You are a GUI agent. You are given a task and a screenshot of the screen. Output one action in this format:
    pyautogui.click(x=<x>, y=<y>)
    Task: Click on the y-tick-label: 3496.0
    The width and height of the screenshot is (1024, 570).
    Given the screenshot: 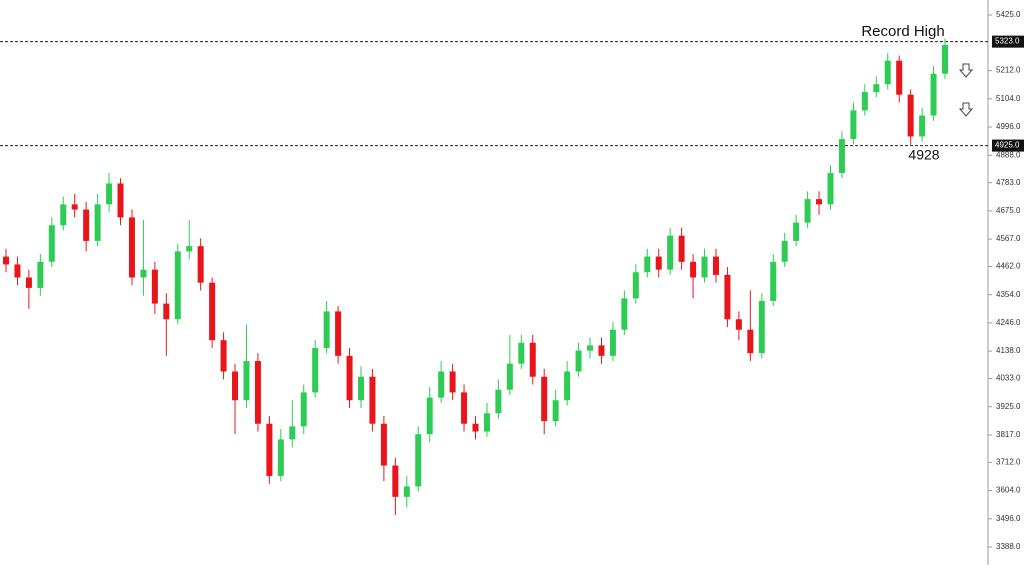 What is the action you would take?
    pyautogui.click(x=1008, y=518)
    